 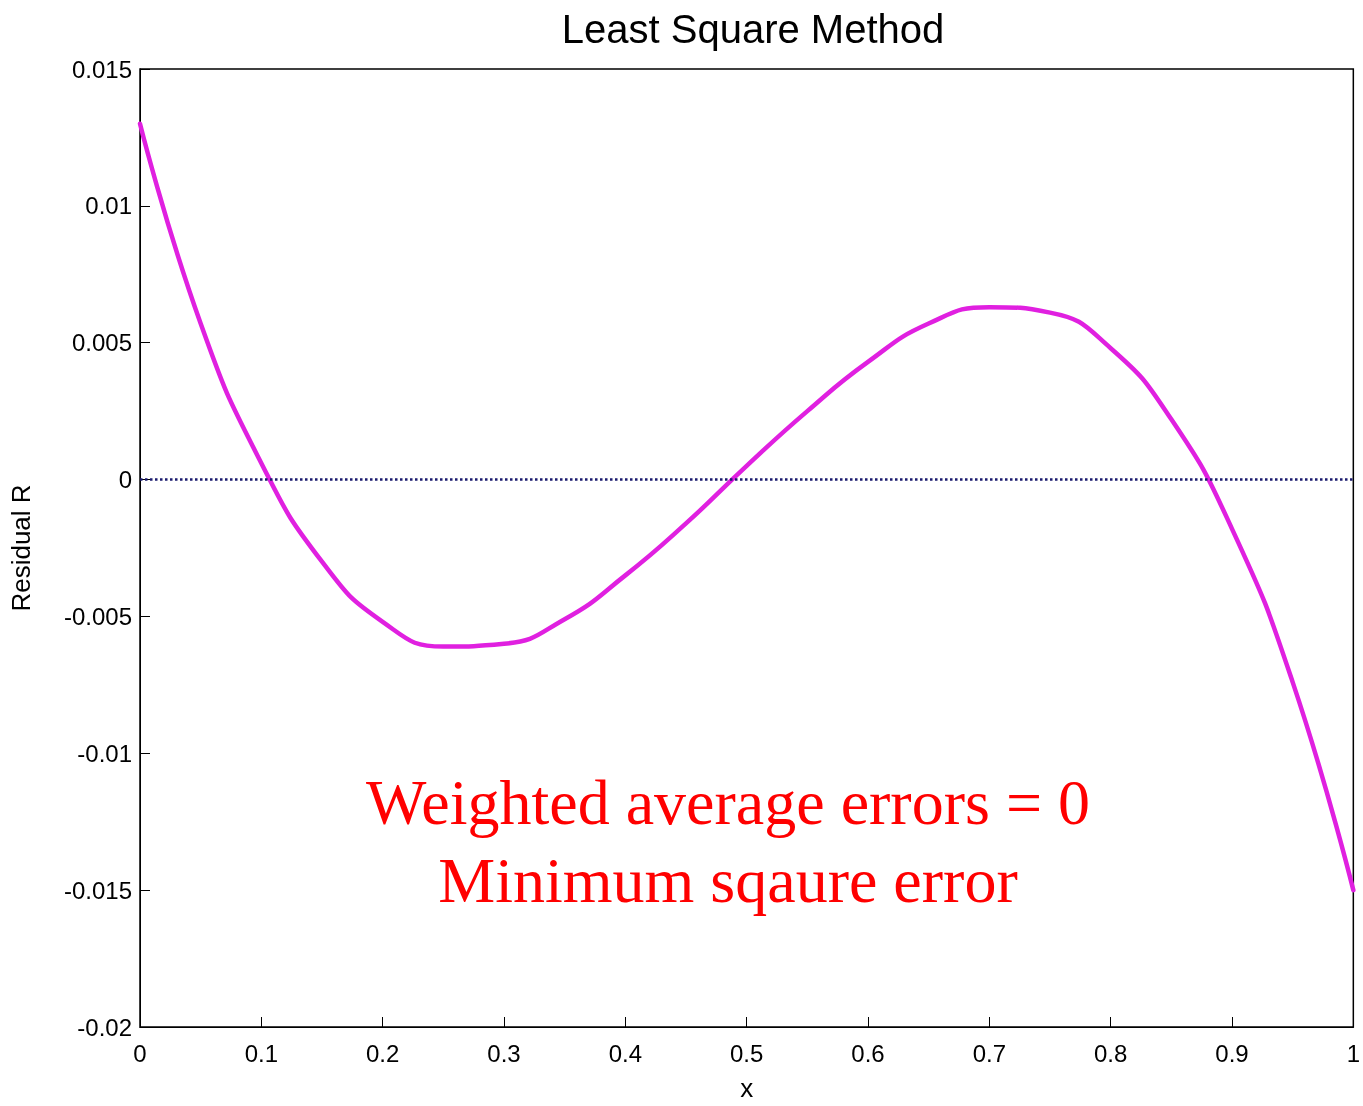 I want to click on y-tick-label: 0.015, so click(x=101, y=69).